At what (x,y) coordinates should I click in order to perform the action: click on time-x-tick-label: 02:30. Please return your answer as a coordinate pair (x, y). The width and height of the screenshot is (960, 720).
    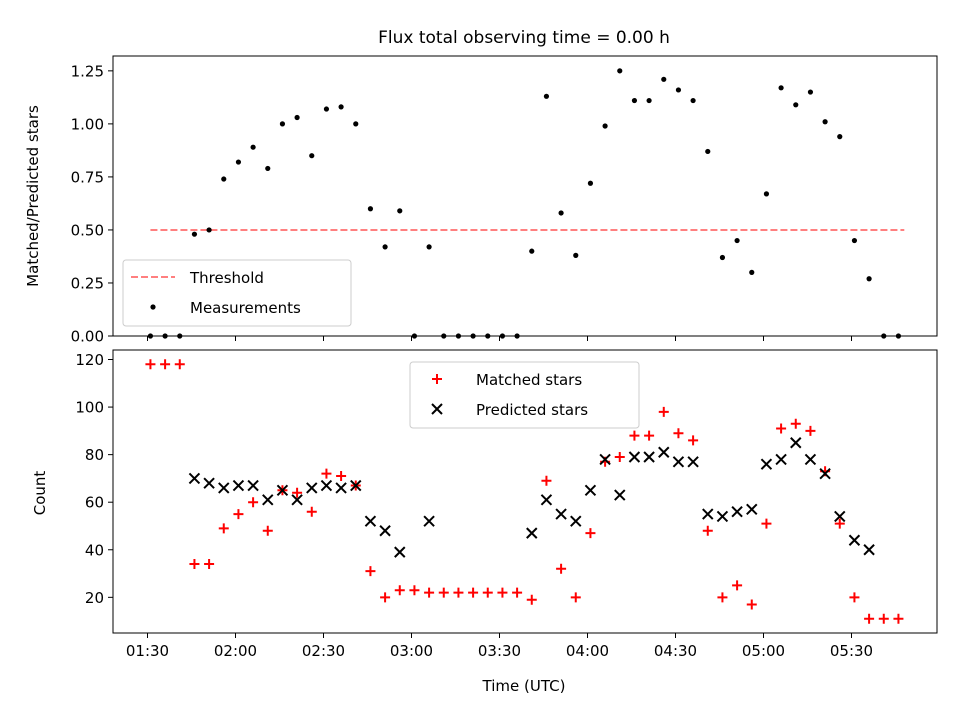
    Looking at the image, I should click on (323, 651).